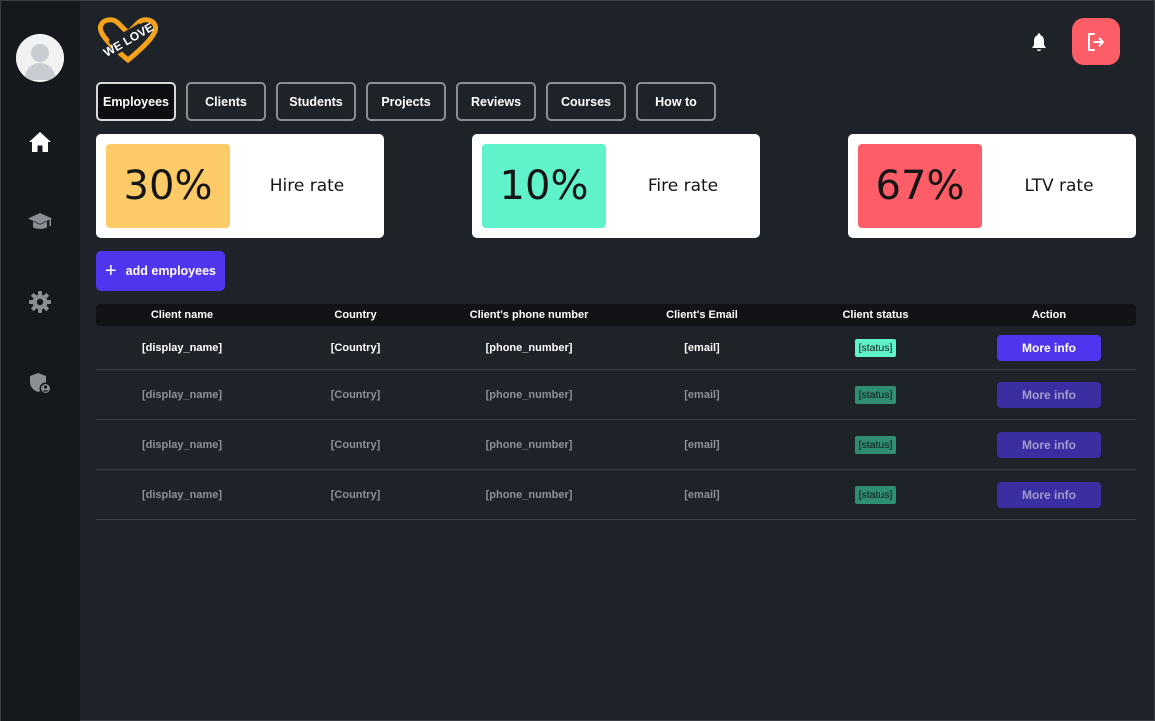 This screenshot has width=1155, height=721. I want to click on stat-label: Hire rate, so click(307, 186).